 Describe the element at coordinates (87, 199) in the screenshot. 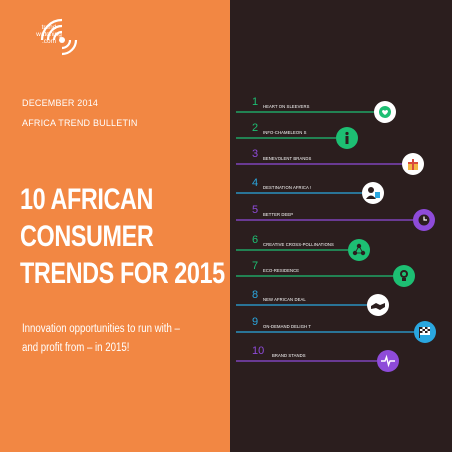

I see `title-line: 10 AFRICAN` at that location.